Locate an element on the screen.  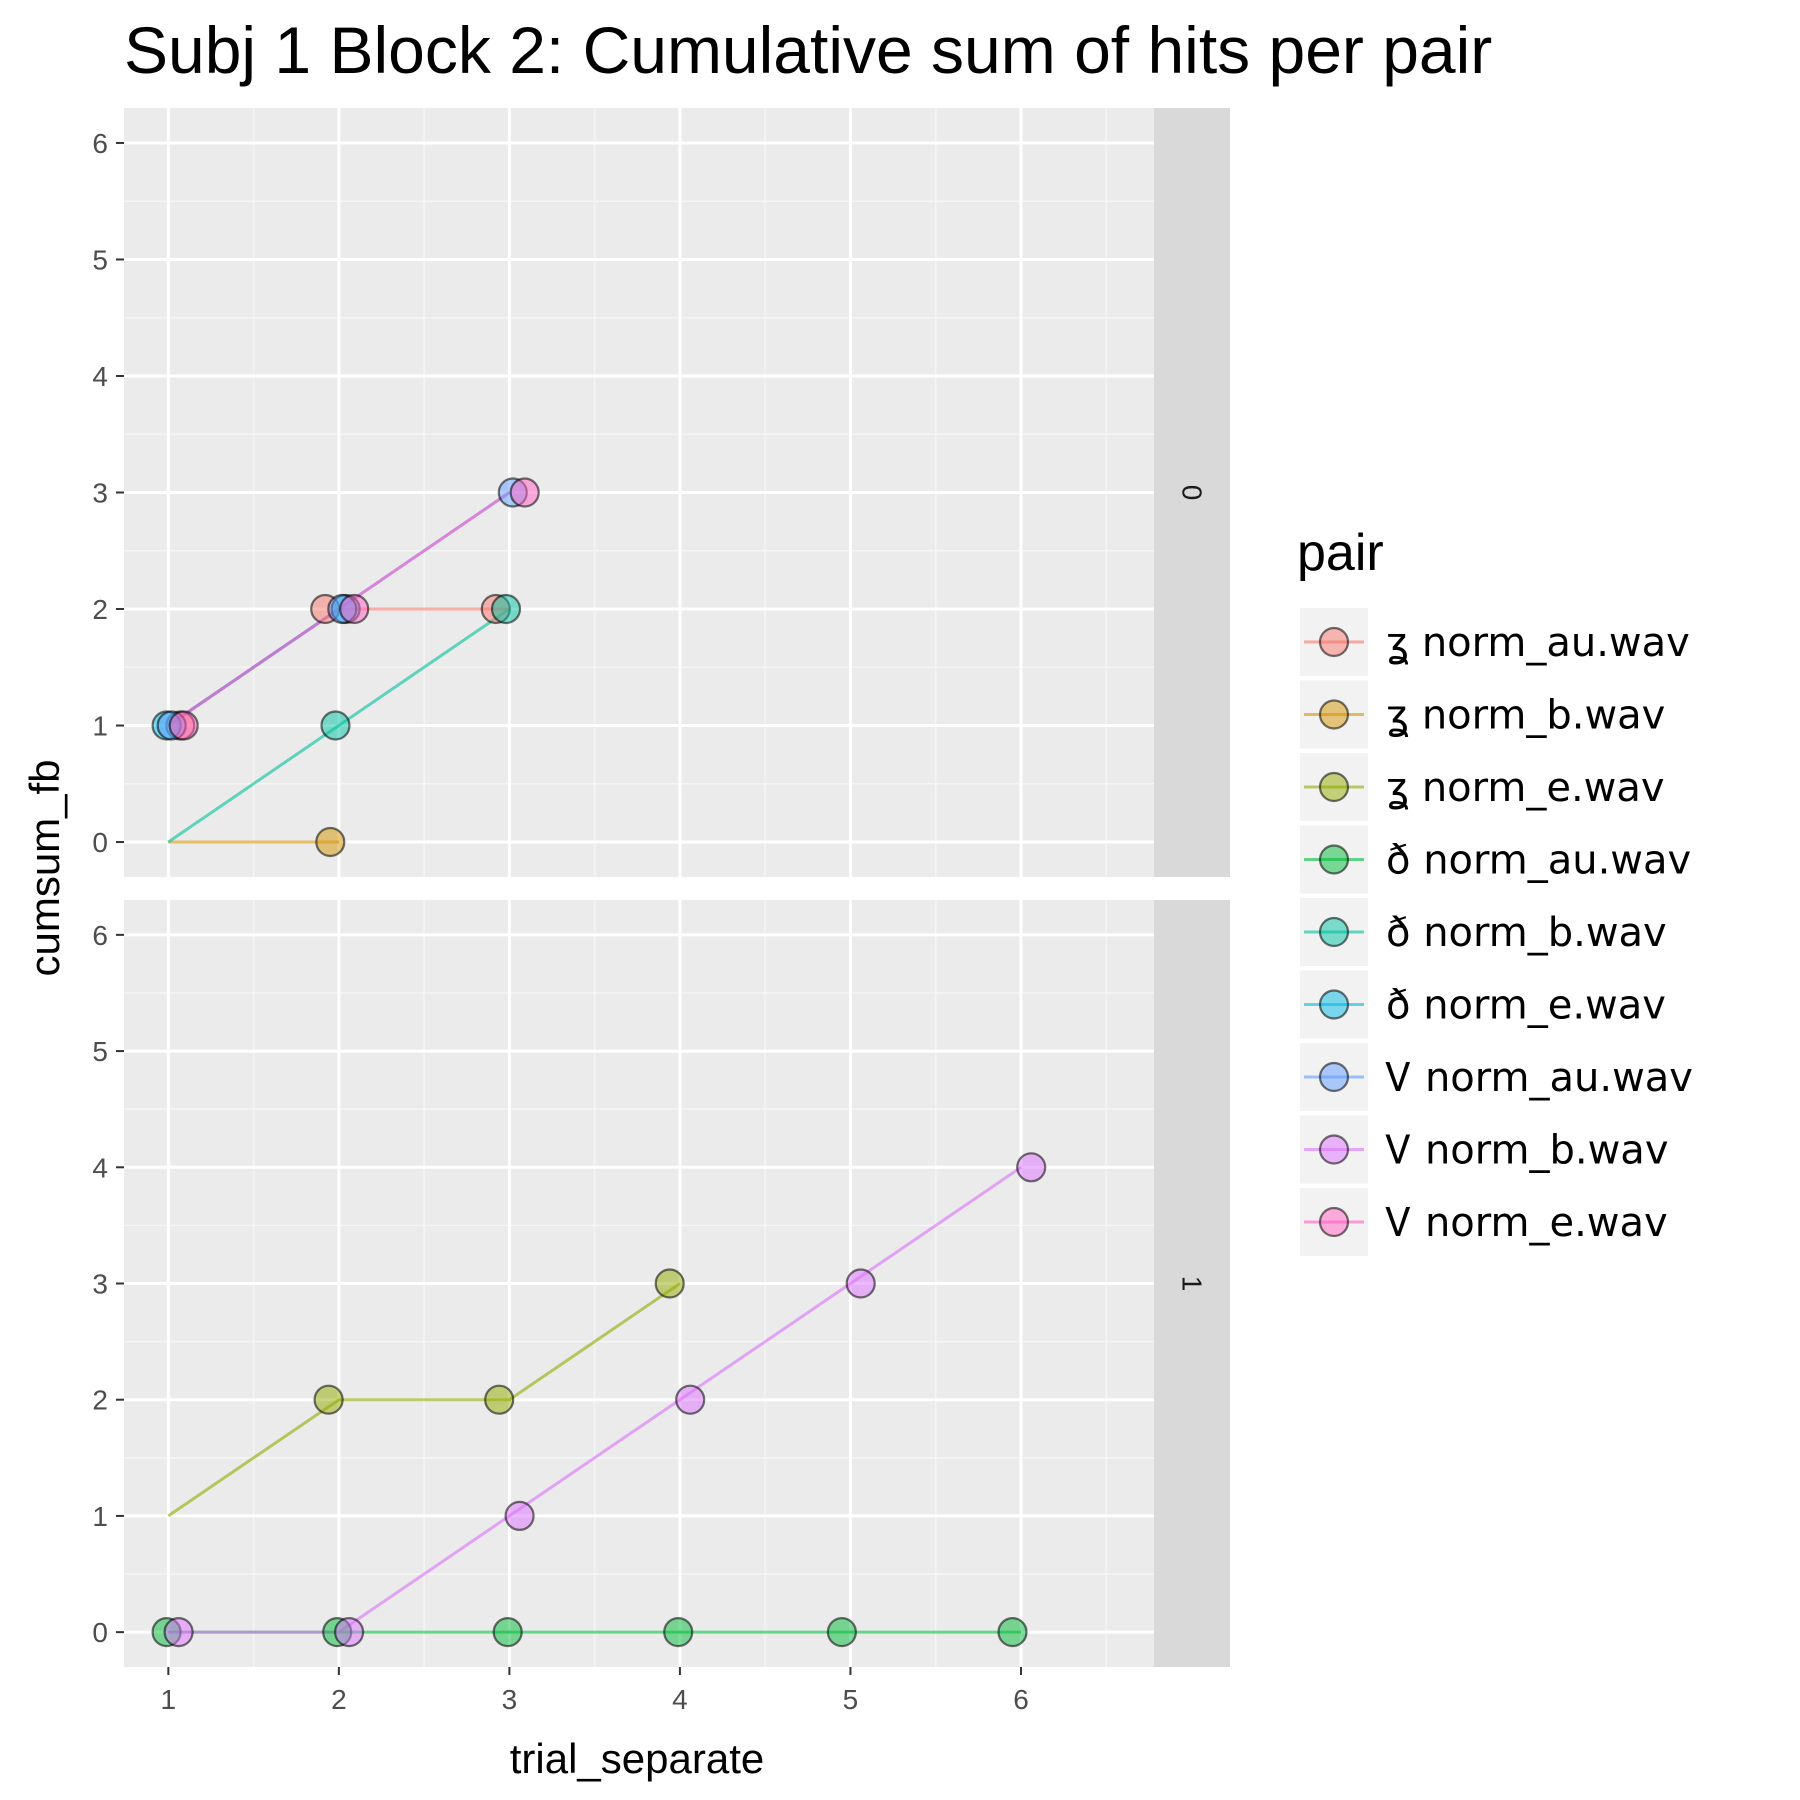
facet-strip: 1 is located at coordinates (1192, 1283).